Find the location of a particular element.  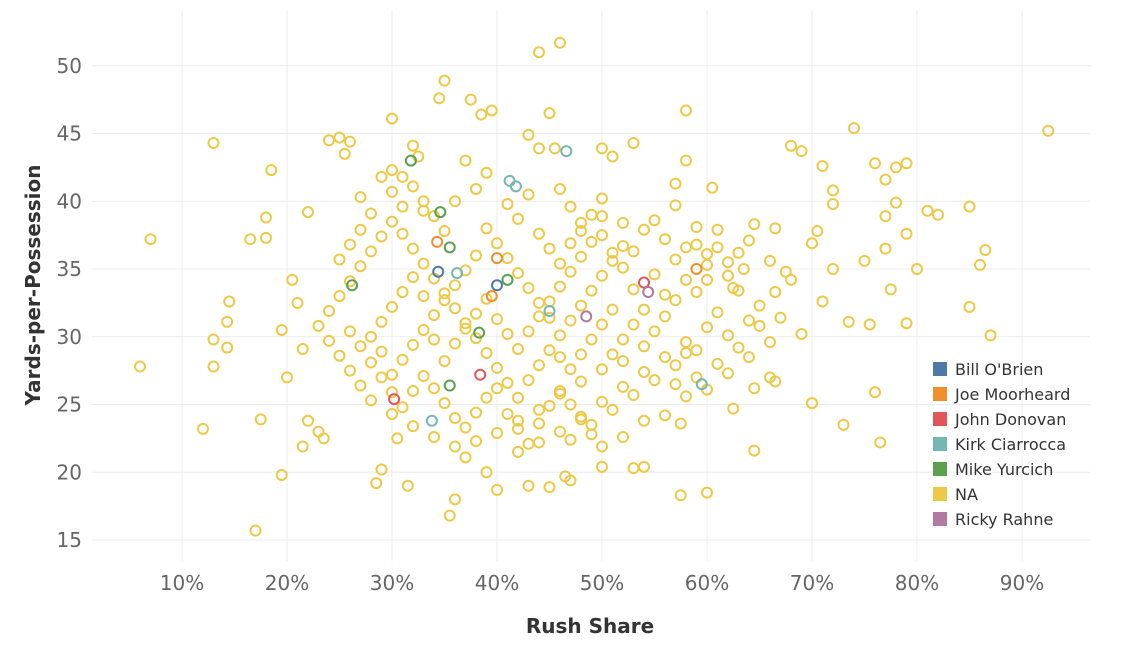

legend-item: NA is located at coordinates (955, 494).